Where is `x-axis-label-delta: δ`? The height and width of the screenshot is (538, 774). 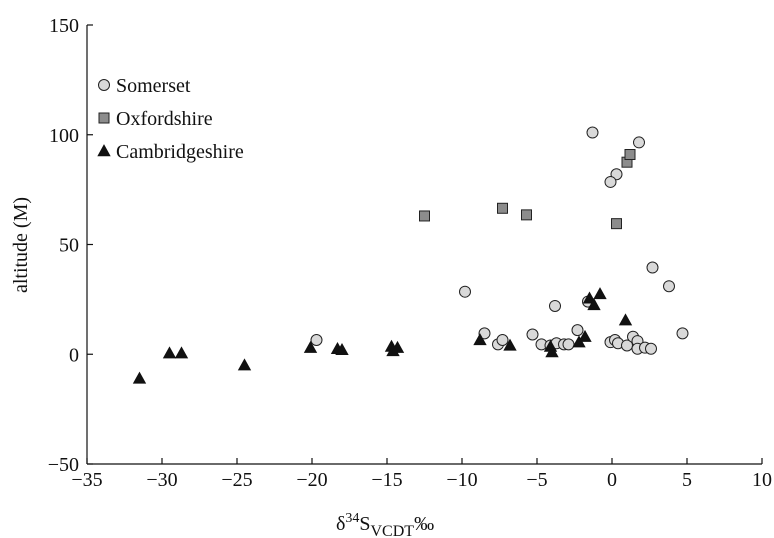 x-axis-label-delta: δ is located at coordinates (340, 524).